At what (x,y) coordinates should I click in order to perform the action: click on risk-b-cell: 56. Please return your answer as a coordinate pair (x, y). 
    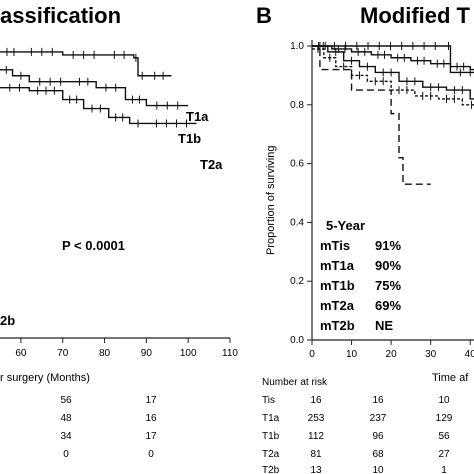
    Looking at the image, I should click on (444, 436).